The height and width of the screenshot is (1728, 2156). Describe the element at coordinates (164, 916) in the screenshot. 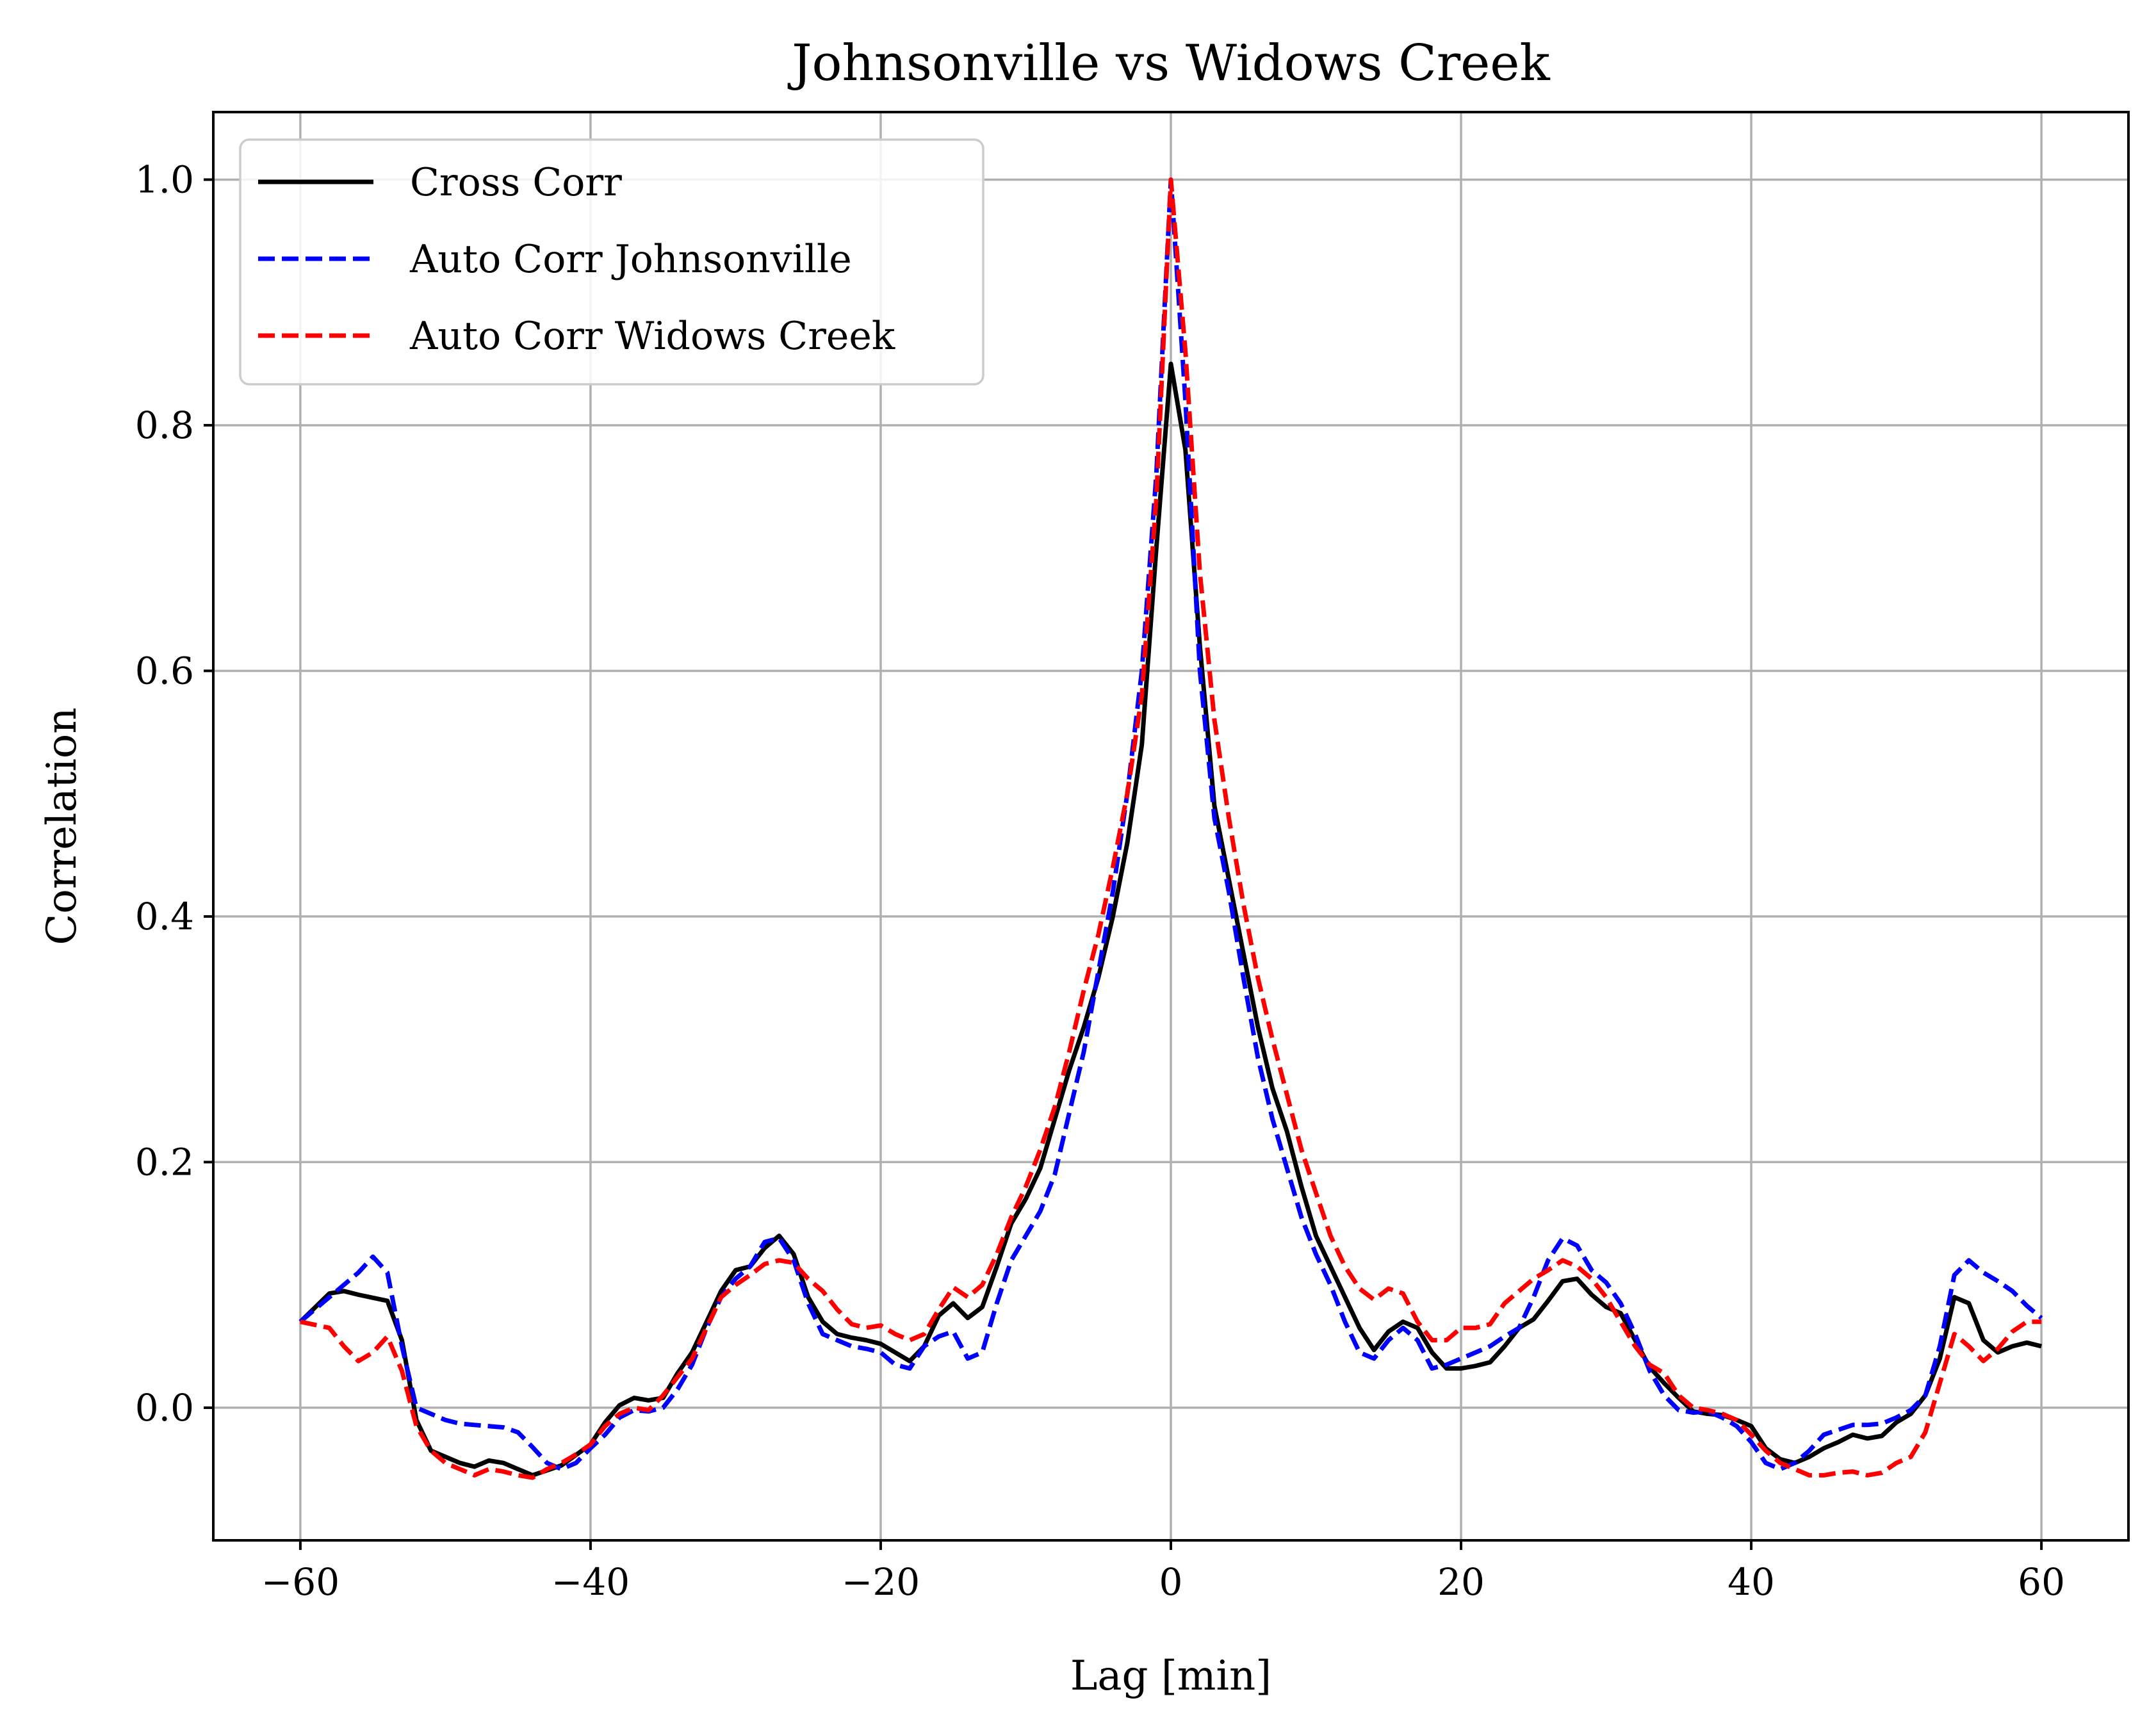

I see `y-tick-label: 0.4` at that location.